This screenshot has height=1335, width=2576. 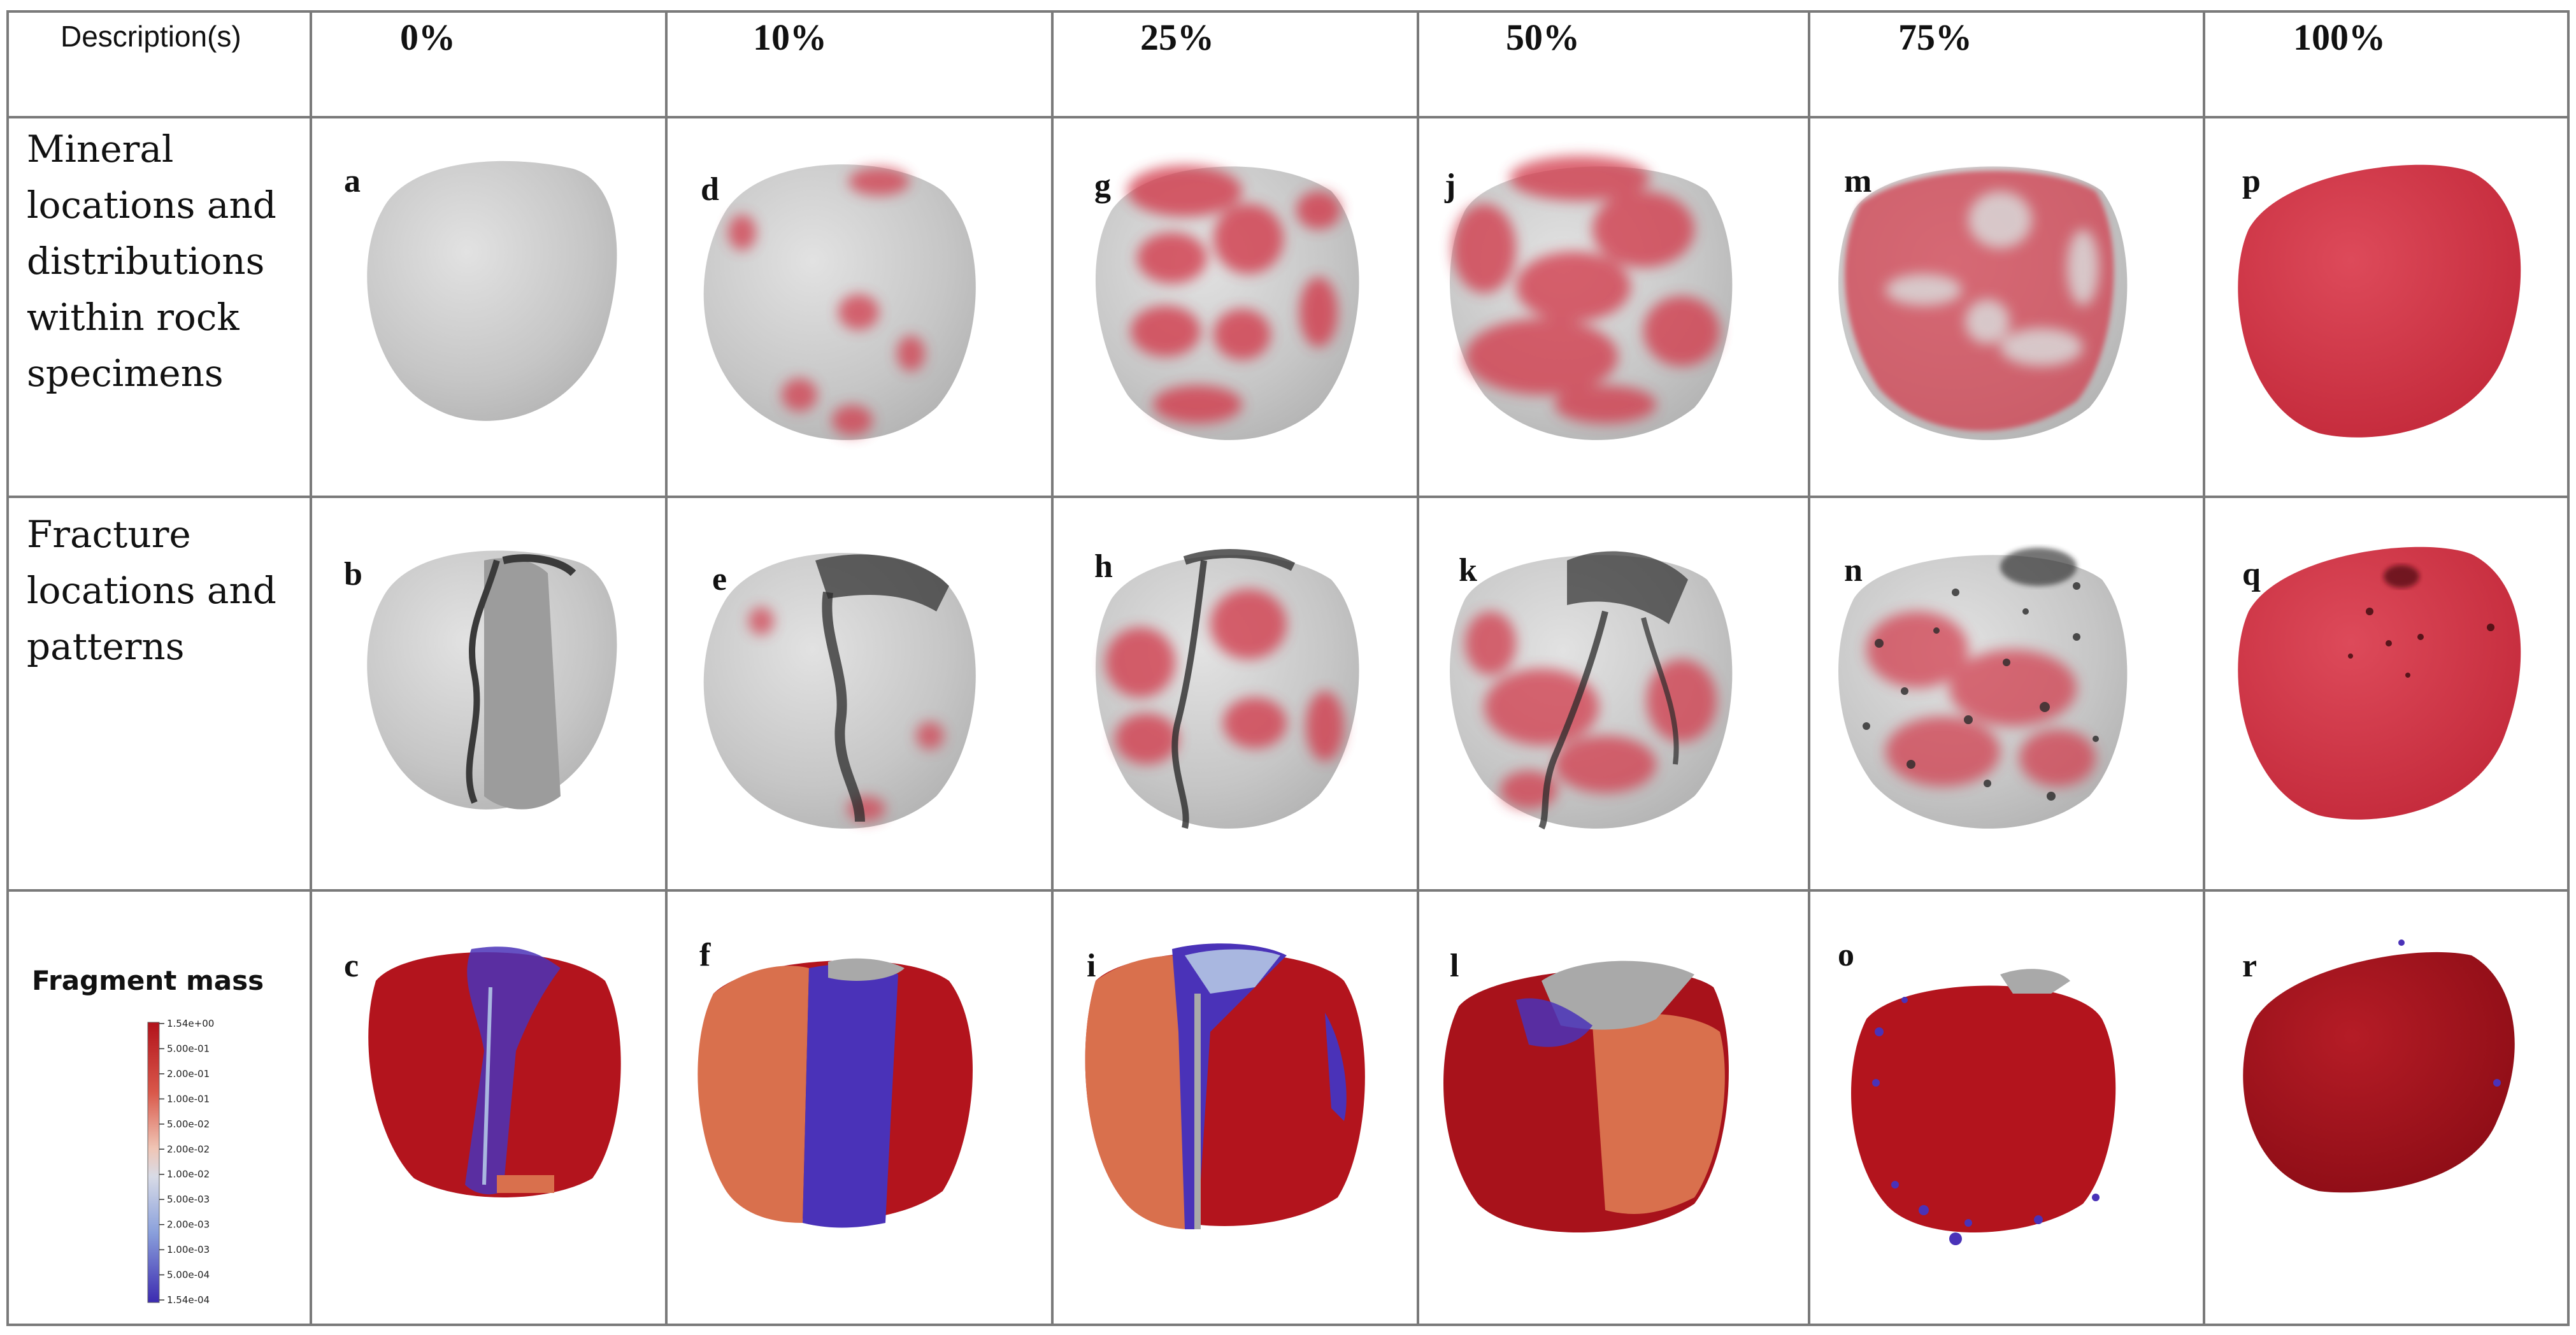 I want to click on panel-letter-j: j, so click(x=1451, y=186).